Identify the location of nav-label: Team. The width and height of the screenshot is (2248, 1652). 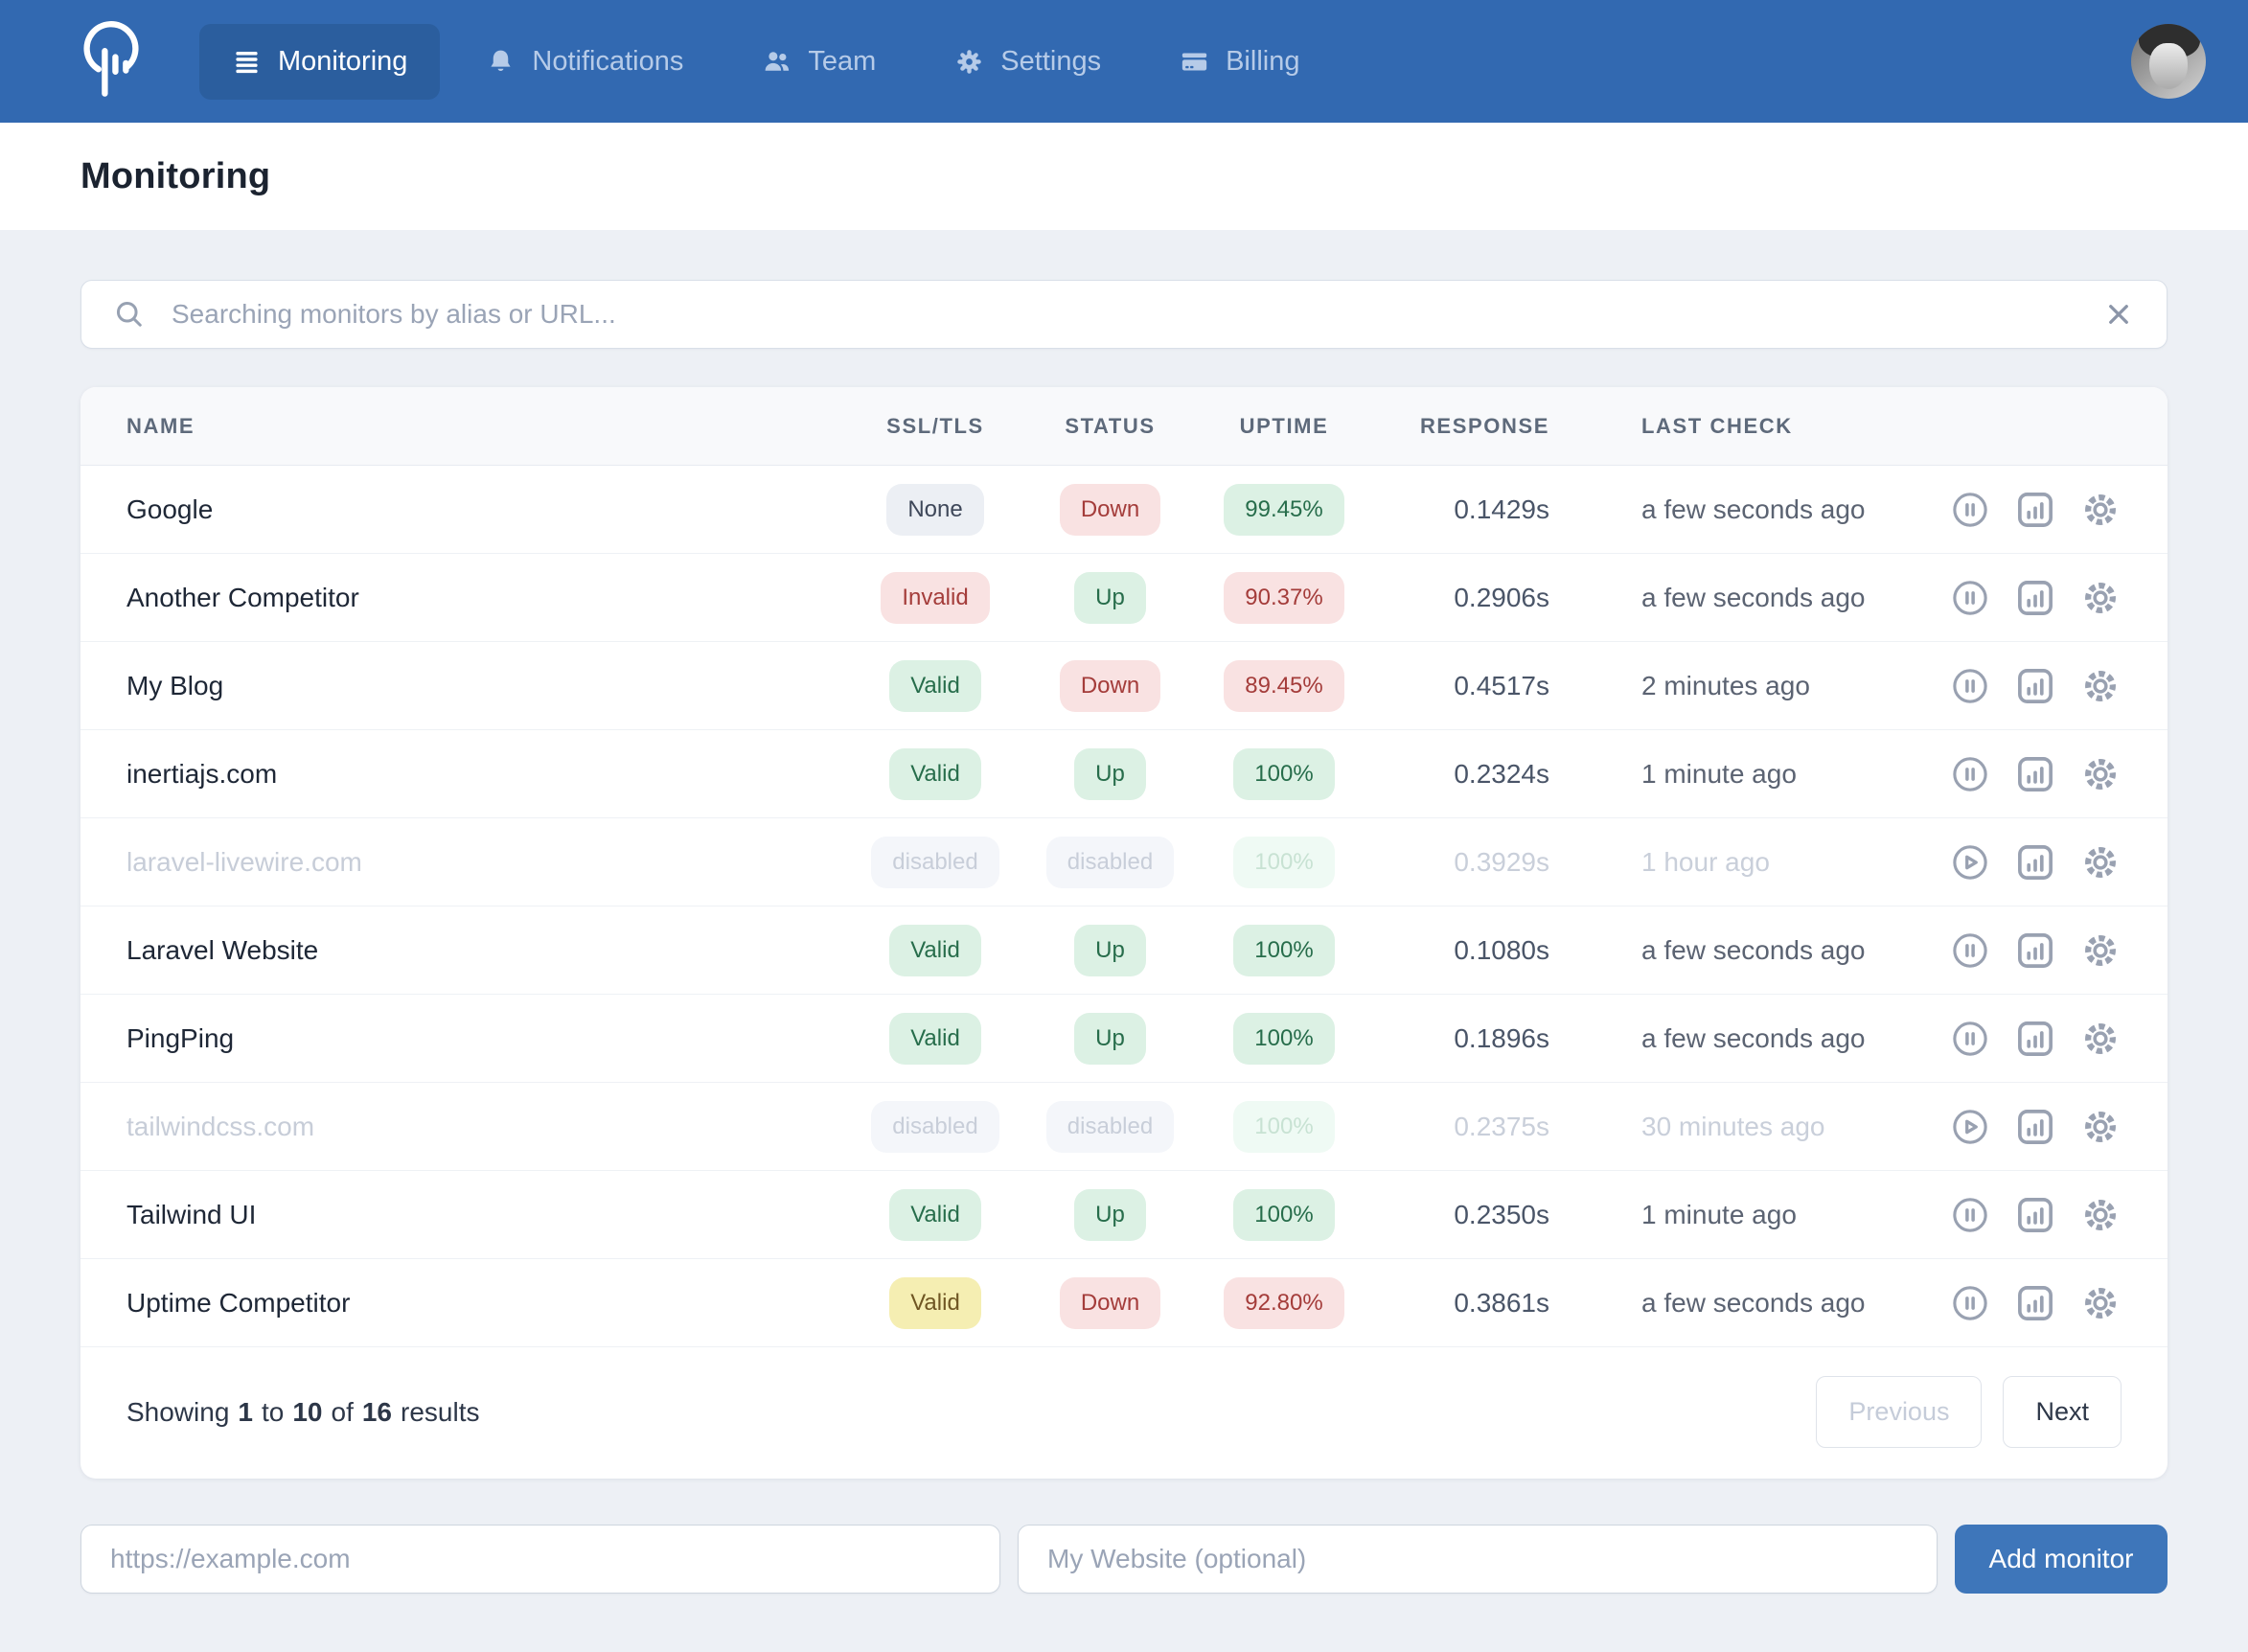
(842, 61).